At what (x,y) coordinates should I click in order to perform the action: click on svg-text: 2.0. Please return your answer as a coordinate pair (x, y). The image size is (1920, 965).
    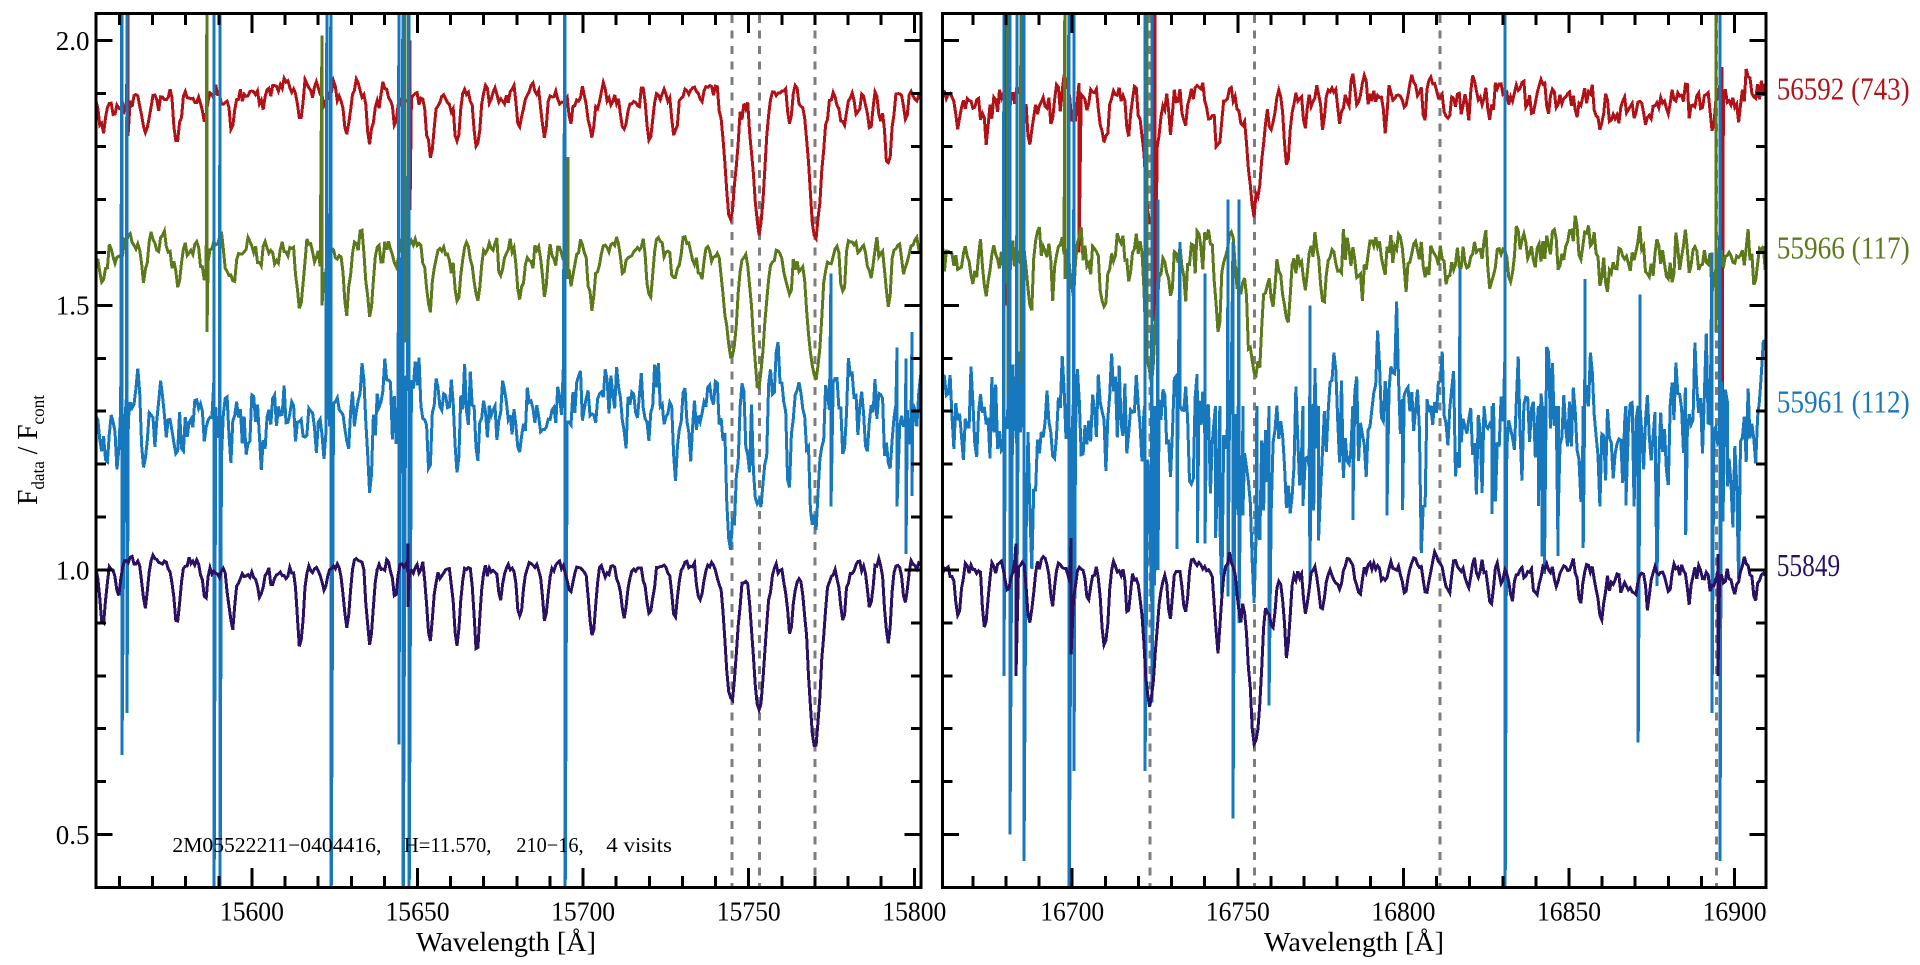
    Looking at the image, I should click on (73, 41).